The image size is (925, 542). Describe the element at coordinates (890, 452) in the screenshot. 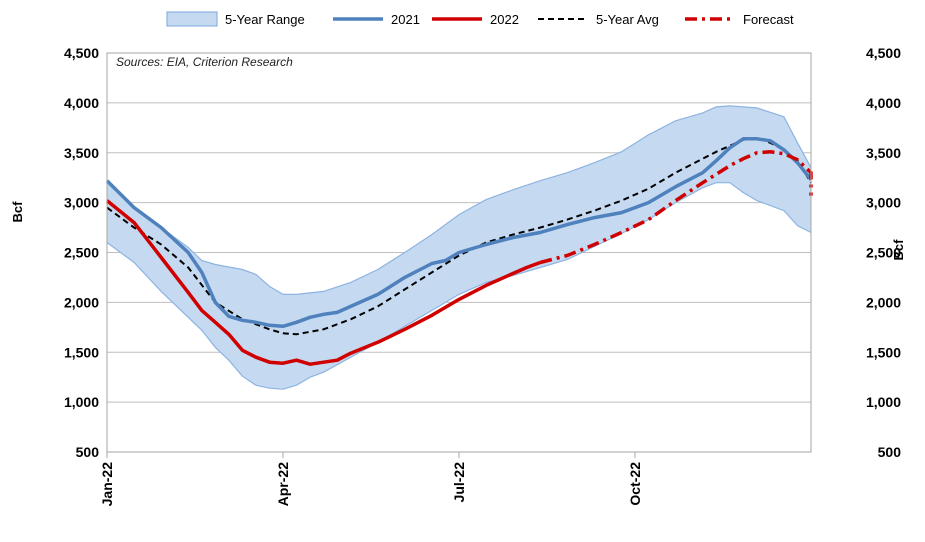

I see `y-tick-right-500: 500` at that location.